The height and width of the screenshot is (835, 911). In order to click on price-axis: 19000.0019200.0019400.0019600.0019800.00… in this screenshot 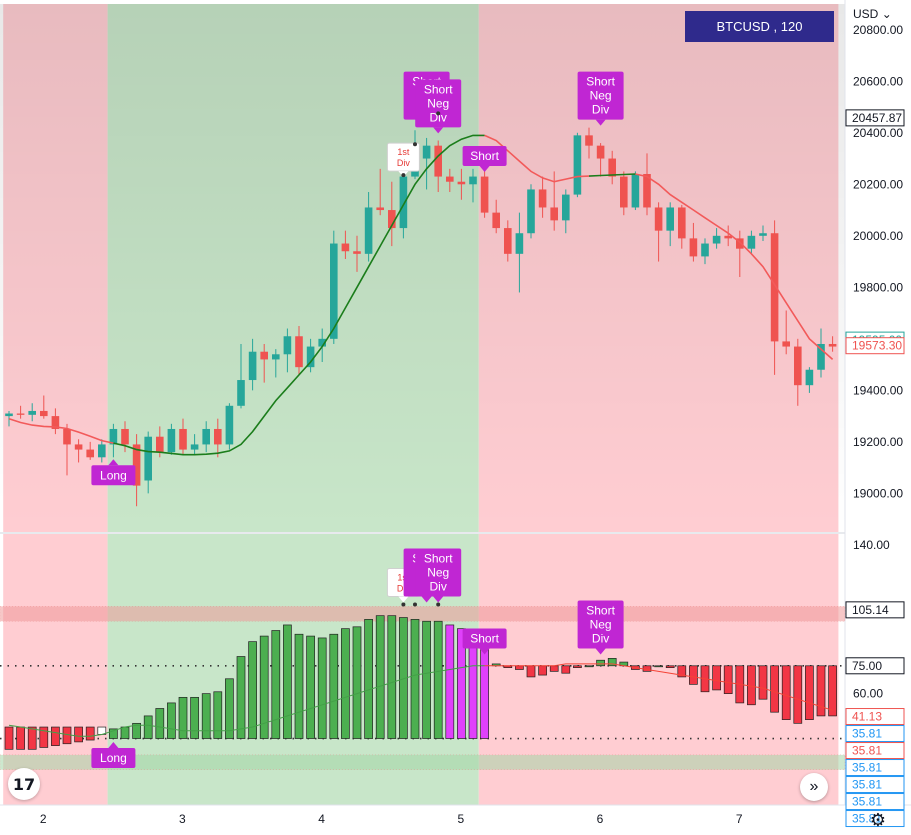, I will do `click(875, 425)`.